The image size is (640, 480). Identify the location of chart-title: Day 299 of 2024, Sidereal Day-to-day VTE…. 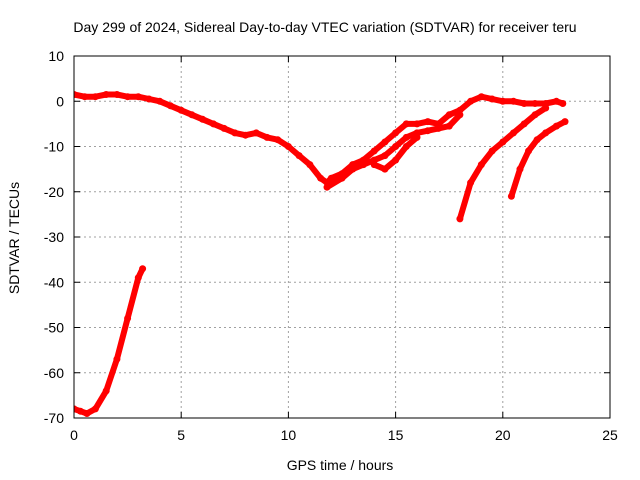
(324, 27).